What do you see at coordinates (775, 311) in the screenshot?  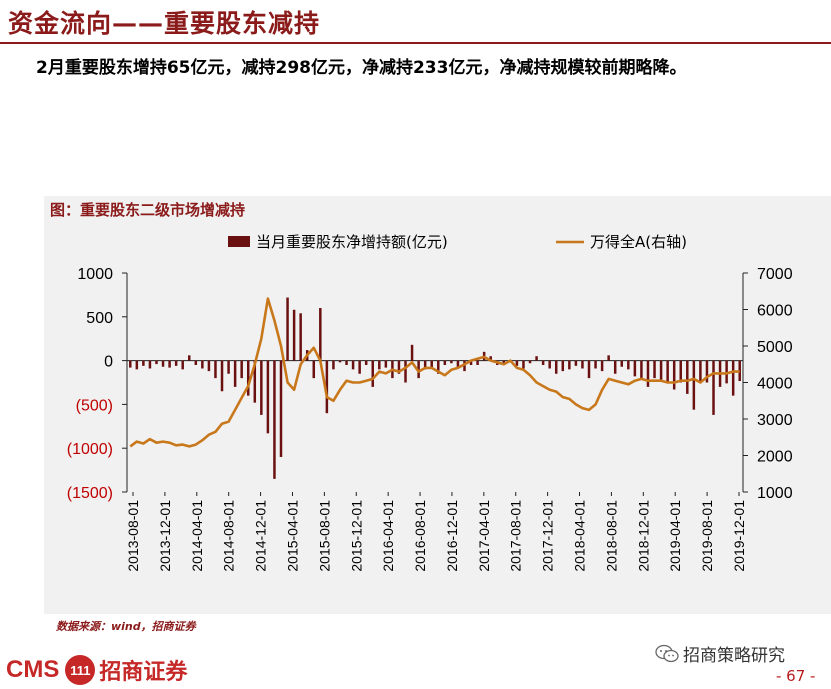 I see `right-tick-label: 6000` at bounding box center [775, 311].